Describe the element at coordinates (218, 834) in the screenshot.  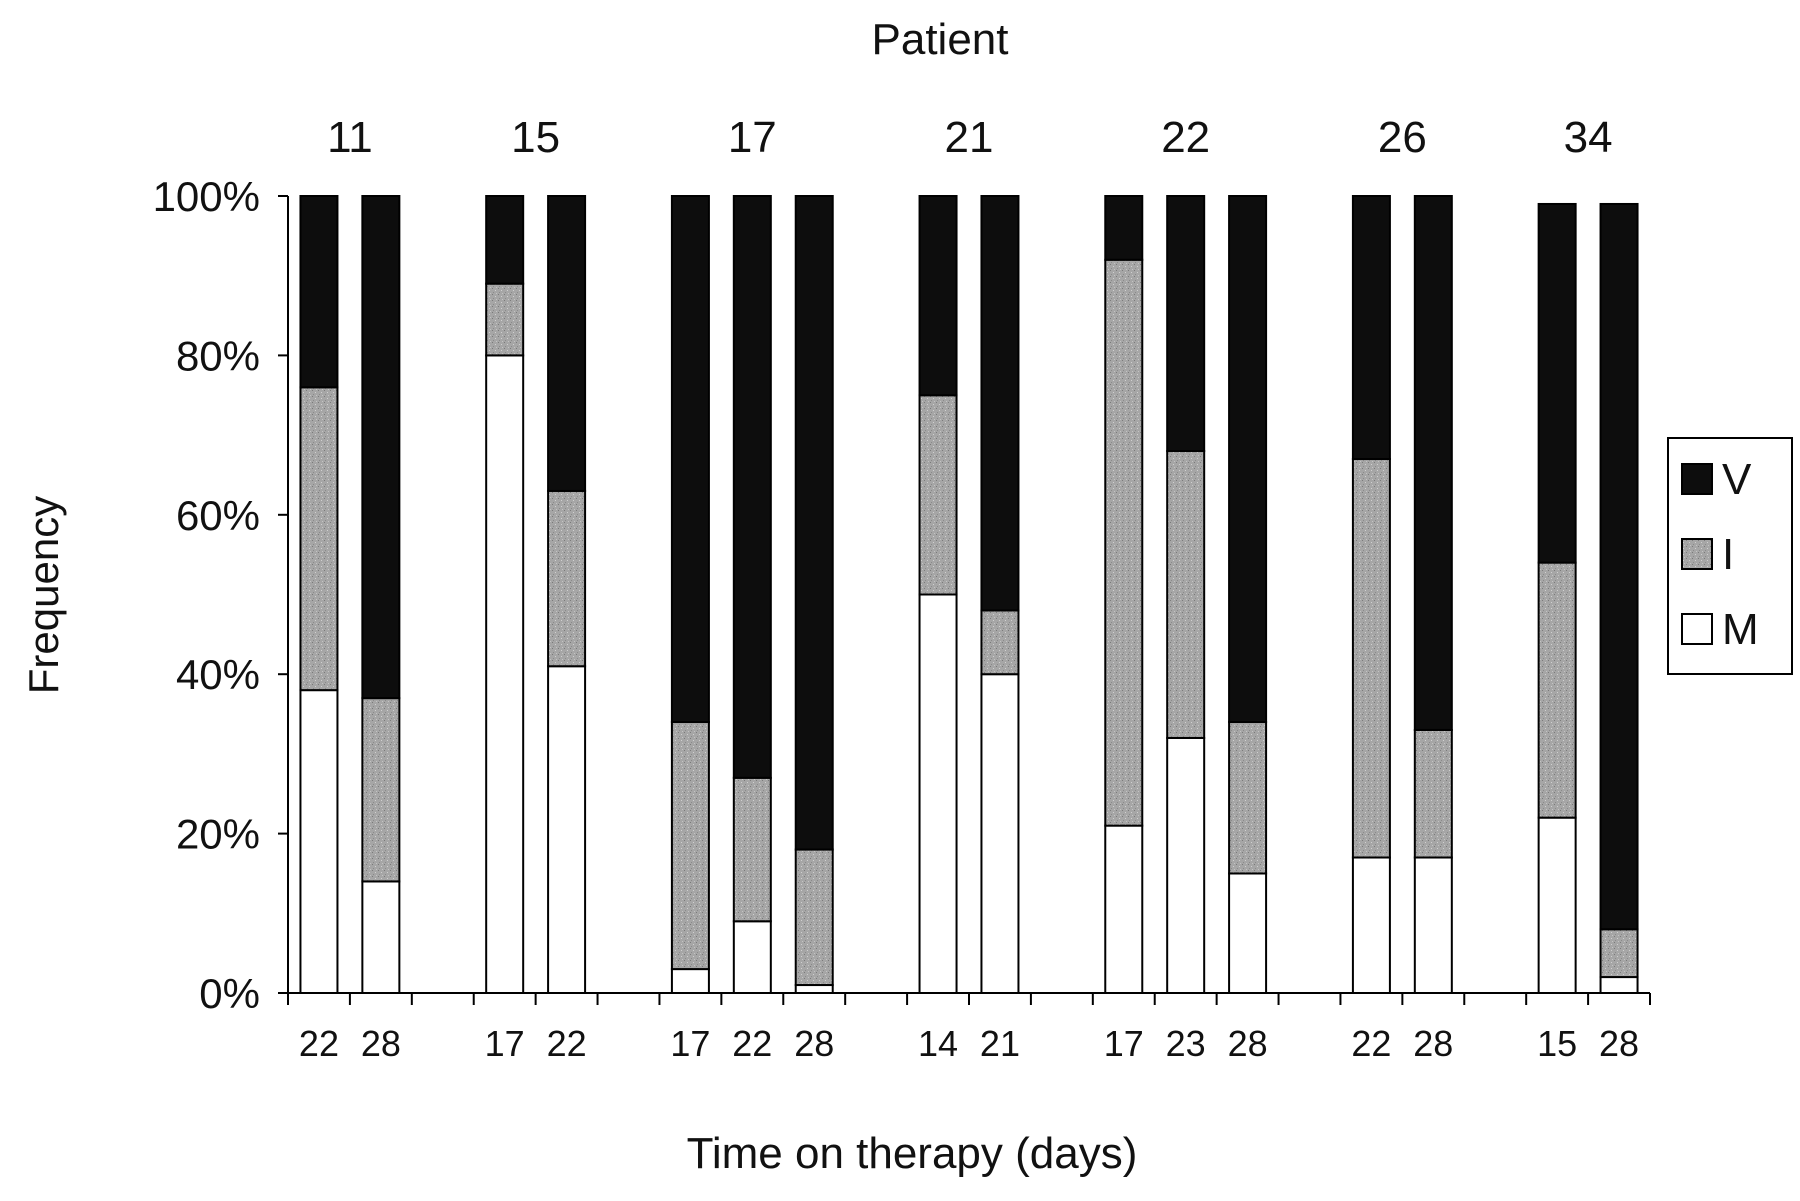
I see `y-tick-label: 20%` at that location.